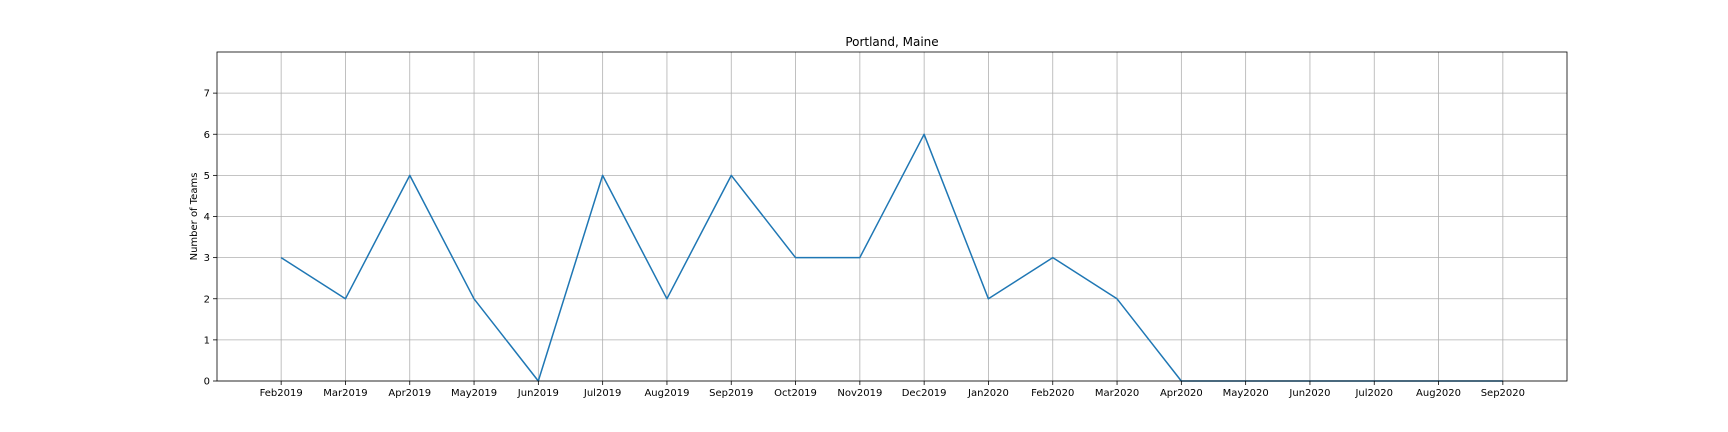  What do you see at coordinates (207, 382) in the screenshot?
I see `y-tick-label: 0` at bounding box center [207, 382].